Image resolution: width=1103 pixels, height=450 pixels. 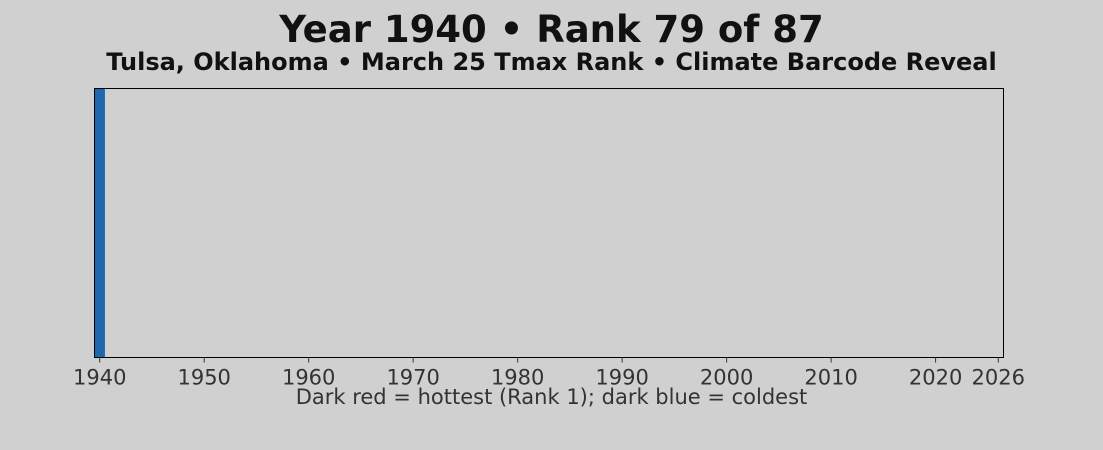 What do you see at coordinates (203, 378) in the screenshot?
I see `x-tick-label-1950: 1950` at bounding box center [203, 378].